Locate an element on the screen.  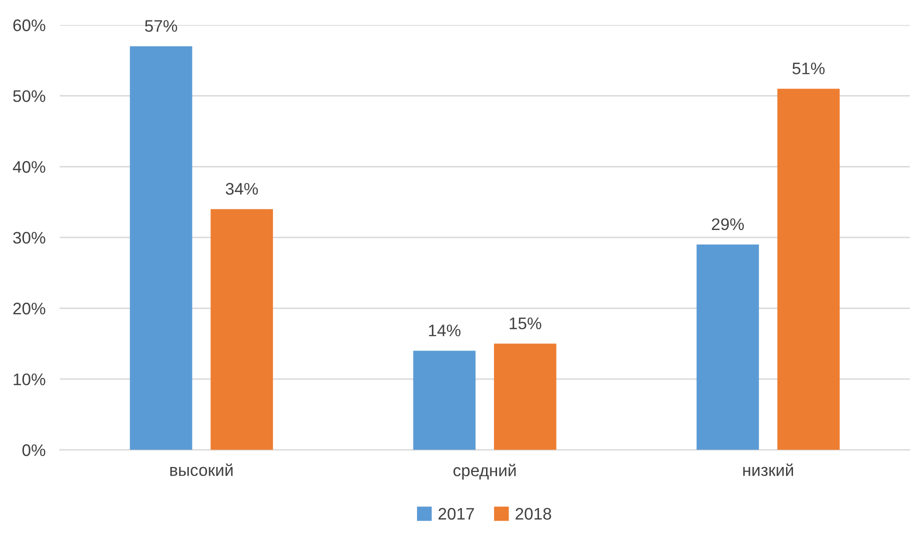
x-tick-label: высокий is located at coordinates (201, 469).